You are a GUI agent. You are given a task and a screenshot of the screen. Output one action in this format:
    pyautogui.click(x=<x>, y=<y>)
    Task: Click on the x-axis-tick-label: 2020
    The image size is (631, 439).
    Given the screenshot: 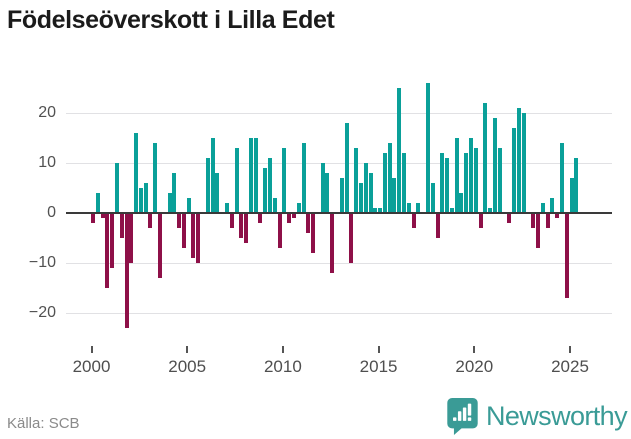 What is the action you would take?
    pyautogui.click(x=474, y=366)
    